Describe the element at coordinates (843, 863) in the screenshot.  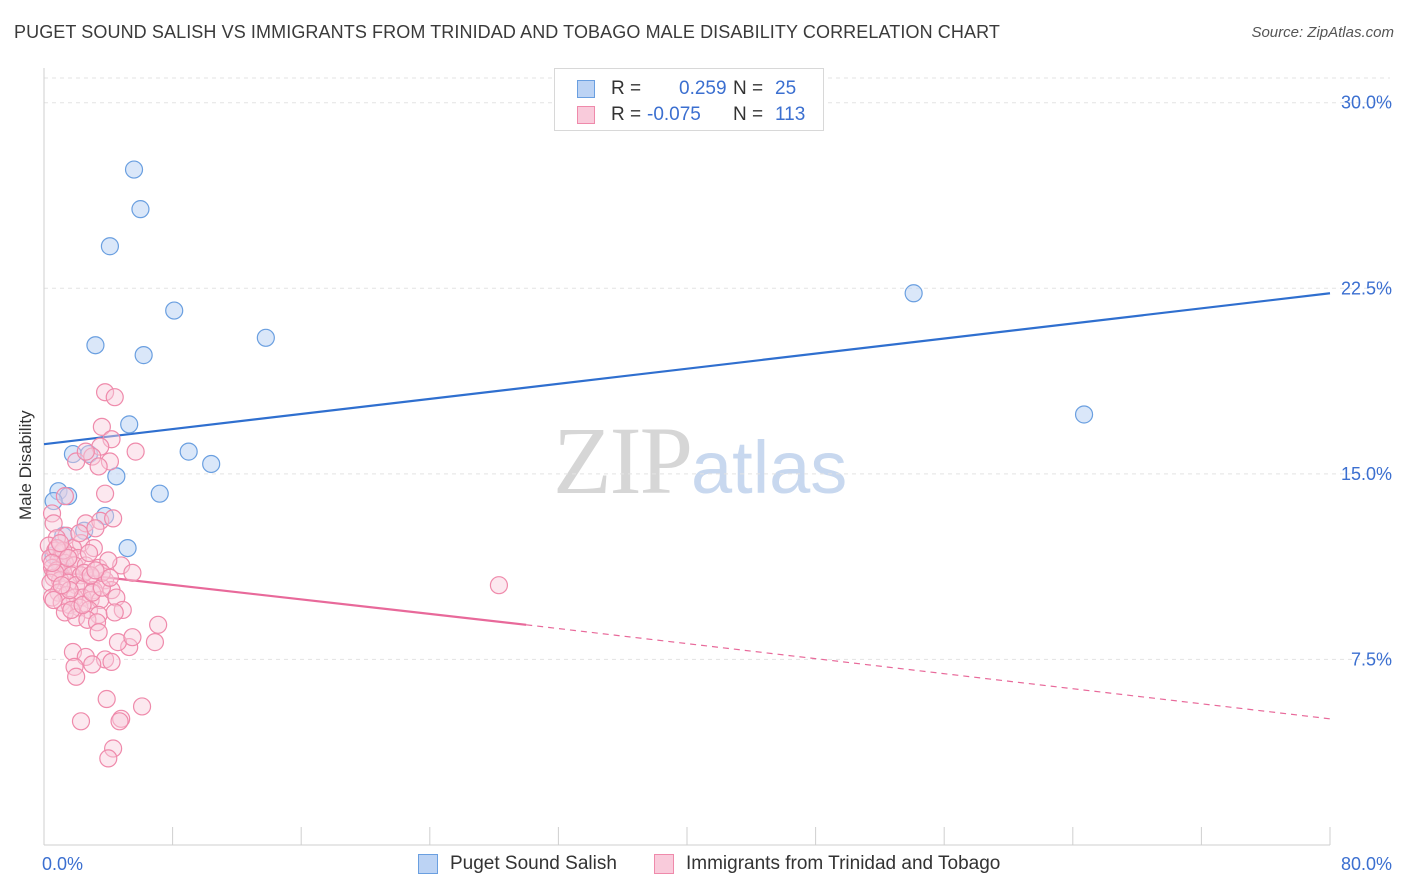
I see `series-name-trinidad: Immigrants from Trinidad and Tobago` at that location.